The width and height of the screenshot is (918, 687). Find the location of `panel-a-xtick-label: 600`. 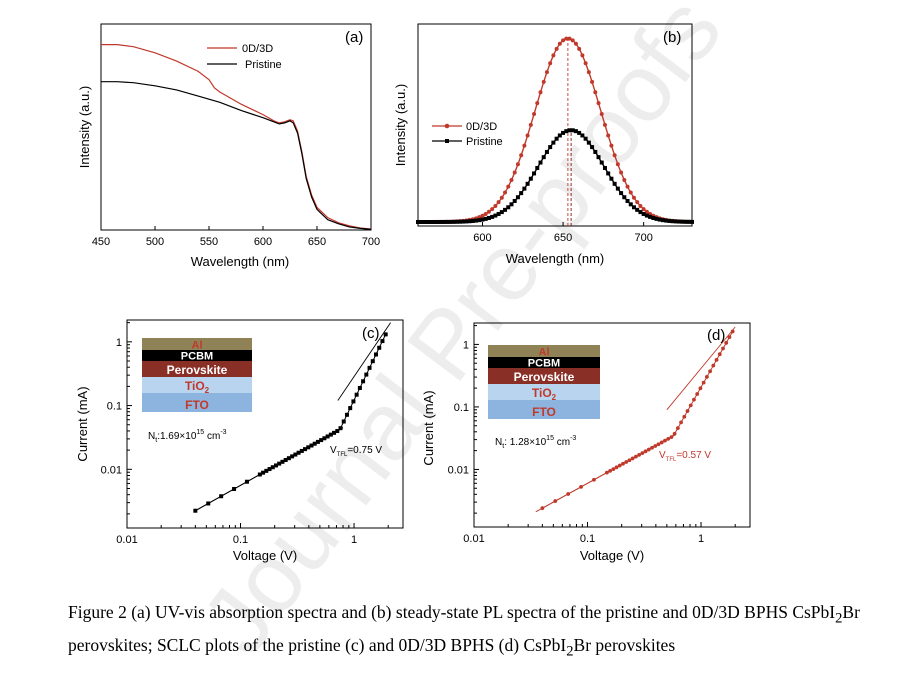

panel-a-xtick-label: 600 is located at coordinates (263, 242).